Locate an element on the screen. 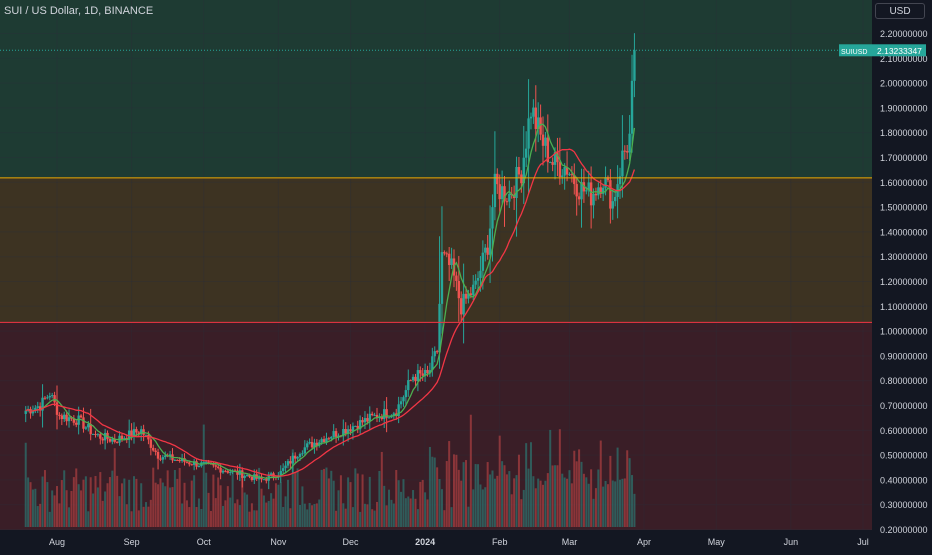 The width and height of the screenshot is (932, 555). volume-layer is located at coordinates (330, 470).